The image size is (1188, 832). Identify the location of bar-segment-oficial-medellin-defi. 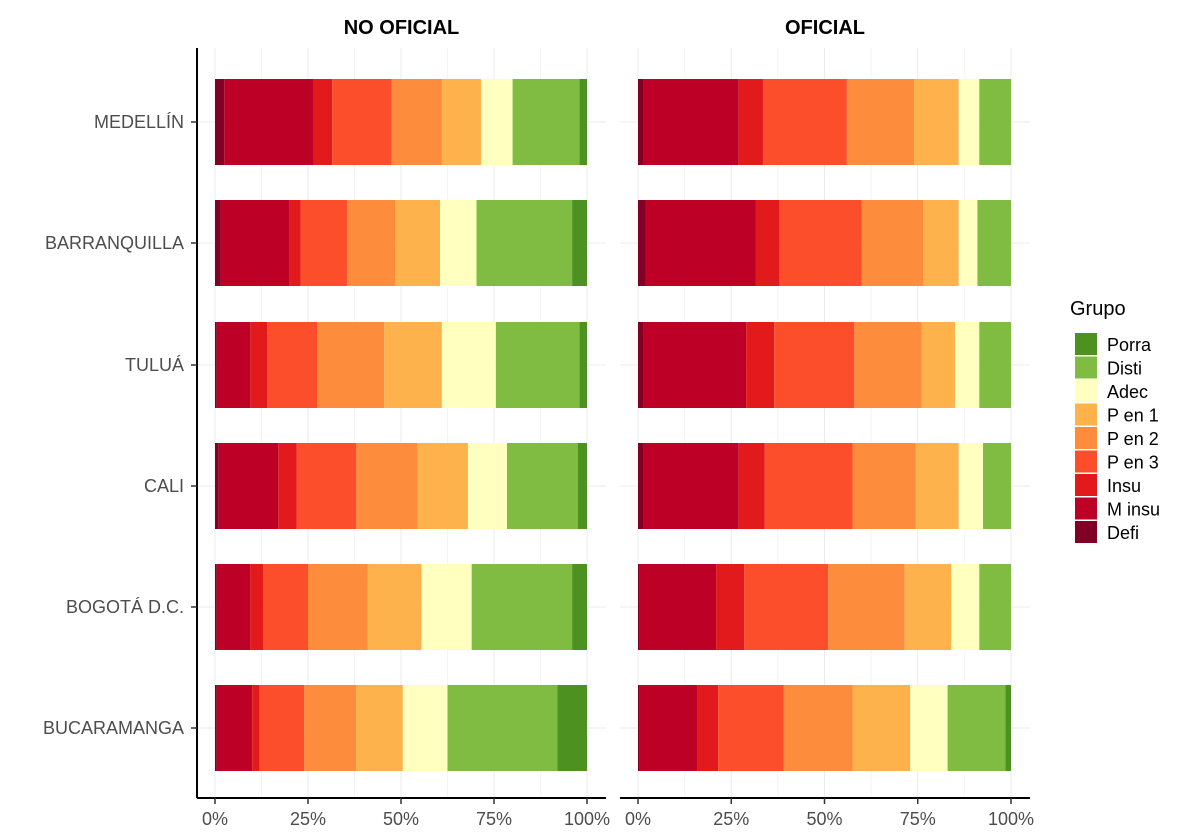
(641, 122).